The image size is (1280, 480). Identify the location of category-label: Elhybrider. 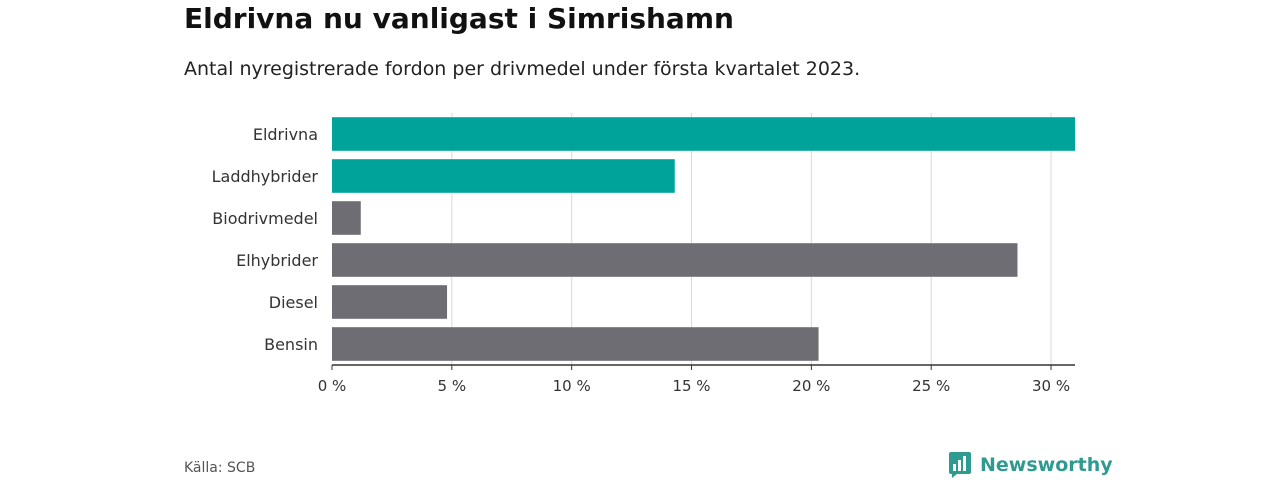
(277, 260).